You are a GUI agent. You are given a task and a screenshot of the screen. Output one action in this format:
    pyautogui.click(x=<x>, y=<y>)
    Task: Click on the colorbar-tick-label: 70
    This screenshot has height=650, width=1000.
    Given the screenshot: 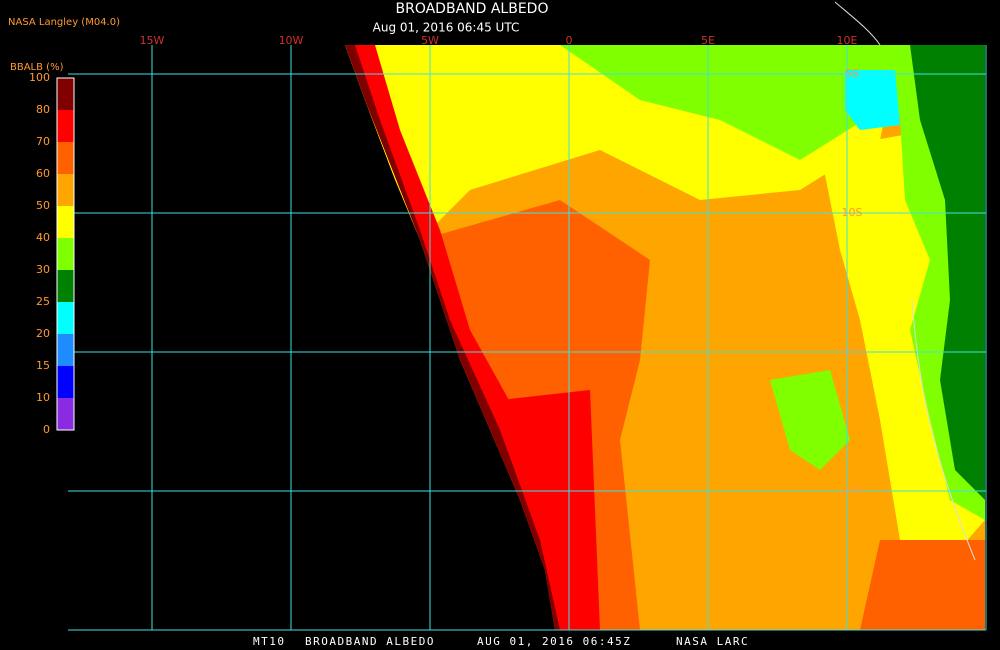 What is the action you would take?
    pyautogui.click(x=43, y=141)
    